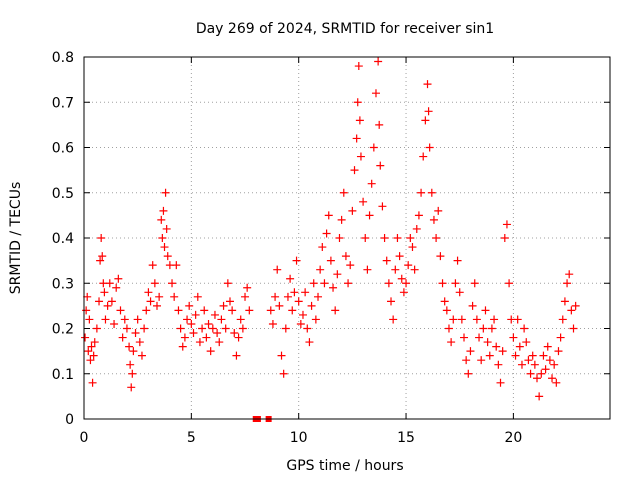 The height and width of the screenshot is (480, 640). I want to click on y-tick-label: 0.8, so click(63, 58).